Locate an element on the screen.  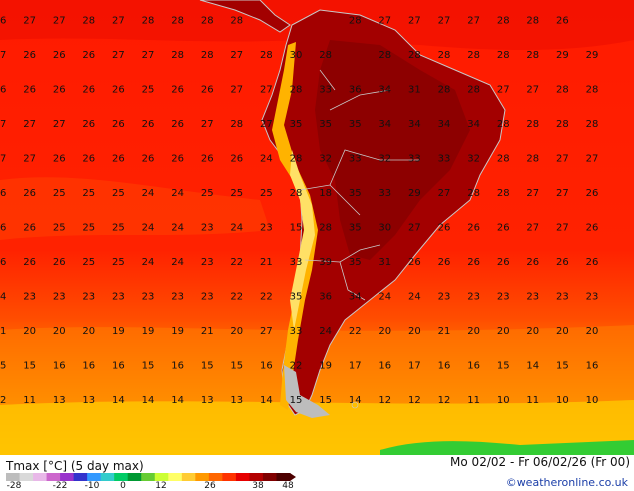
scale-tick-label: 26 is located at coordinates (210, 486).